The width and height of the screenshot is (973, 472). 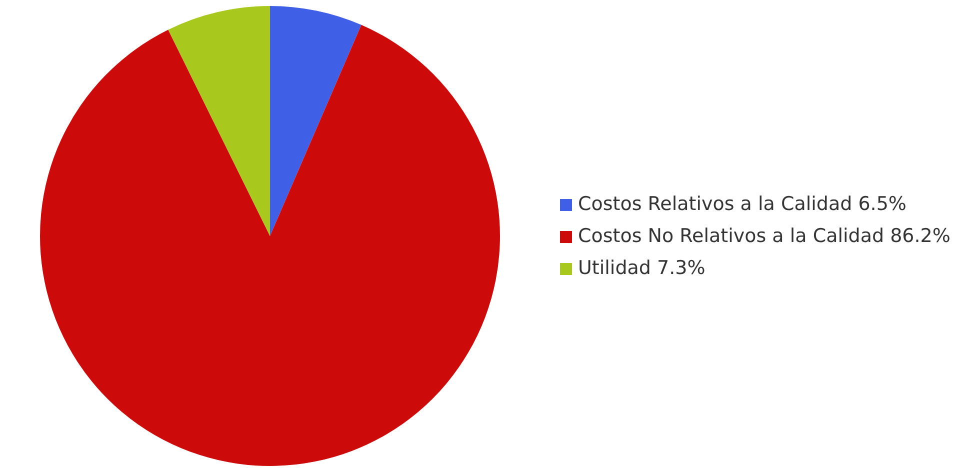 What do you see at coordinates (742, 204) in the screenshot?
I see `legend-label: Costos Relativos a la Calidad 6.5%` at bounding box center [742, 204].